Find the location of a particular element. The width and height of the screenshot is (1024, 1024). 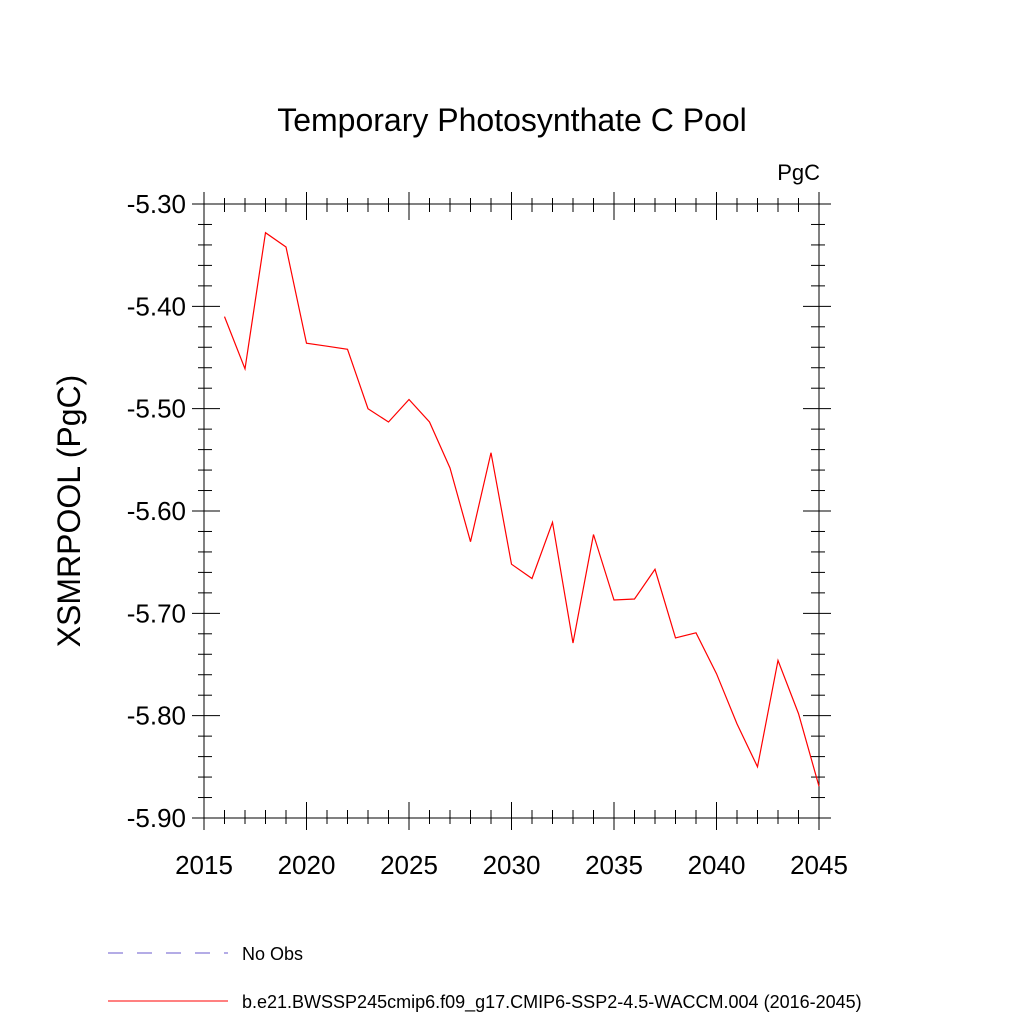

y-tick-label: -5.90 is located at coordinates (156, 818).